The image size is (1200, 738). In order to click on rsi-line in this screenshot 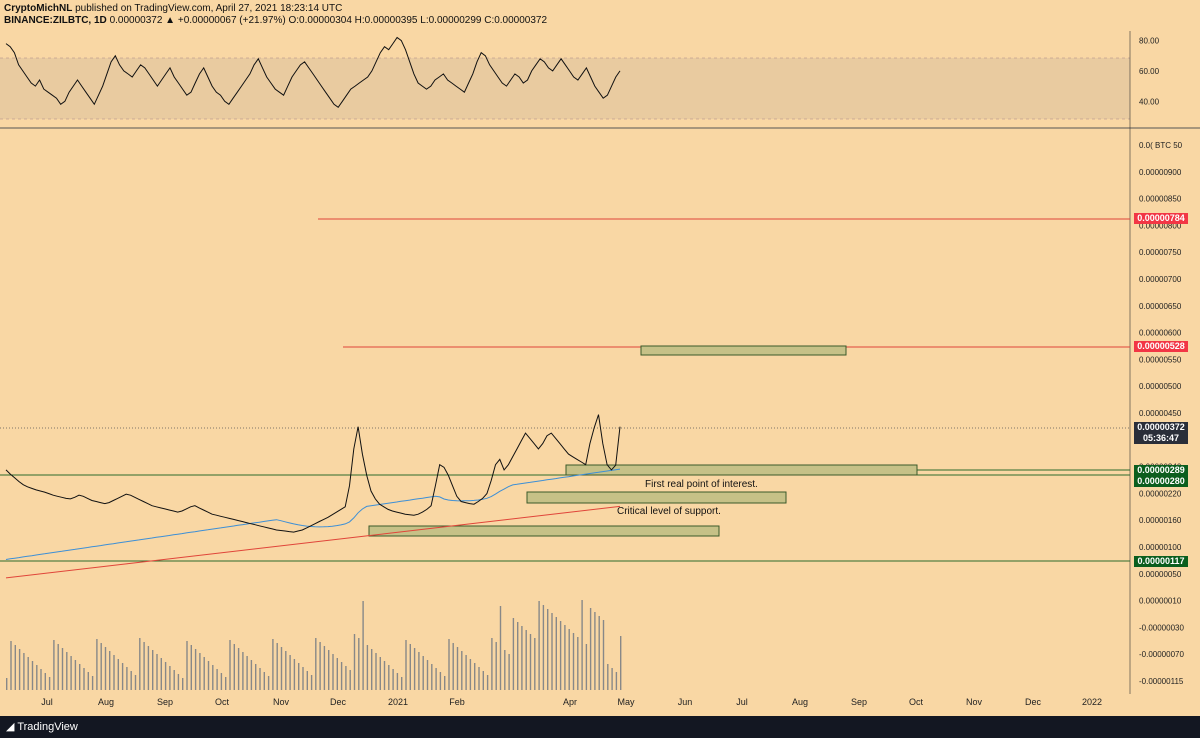, I will do `click(313, 72)`.